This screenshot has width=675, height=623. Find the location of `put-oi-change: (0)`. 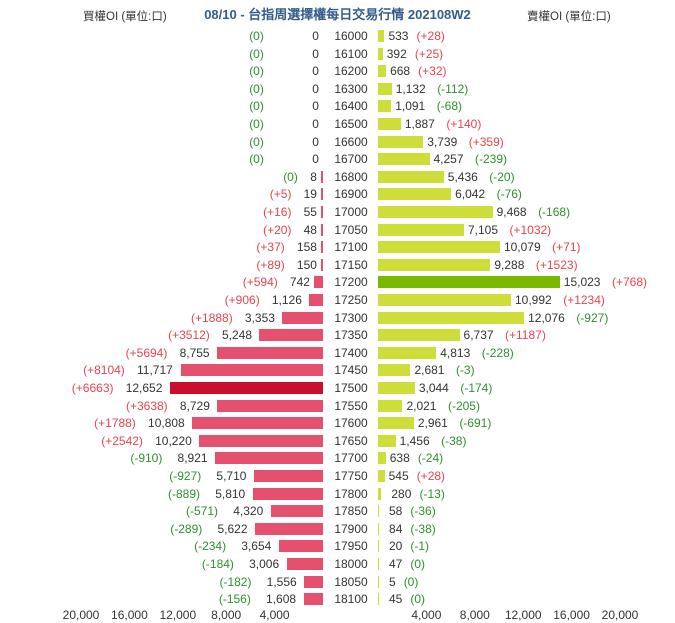

put-oi-change: (0) is located at coordinates (411, 581).